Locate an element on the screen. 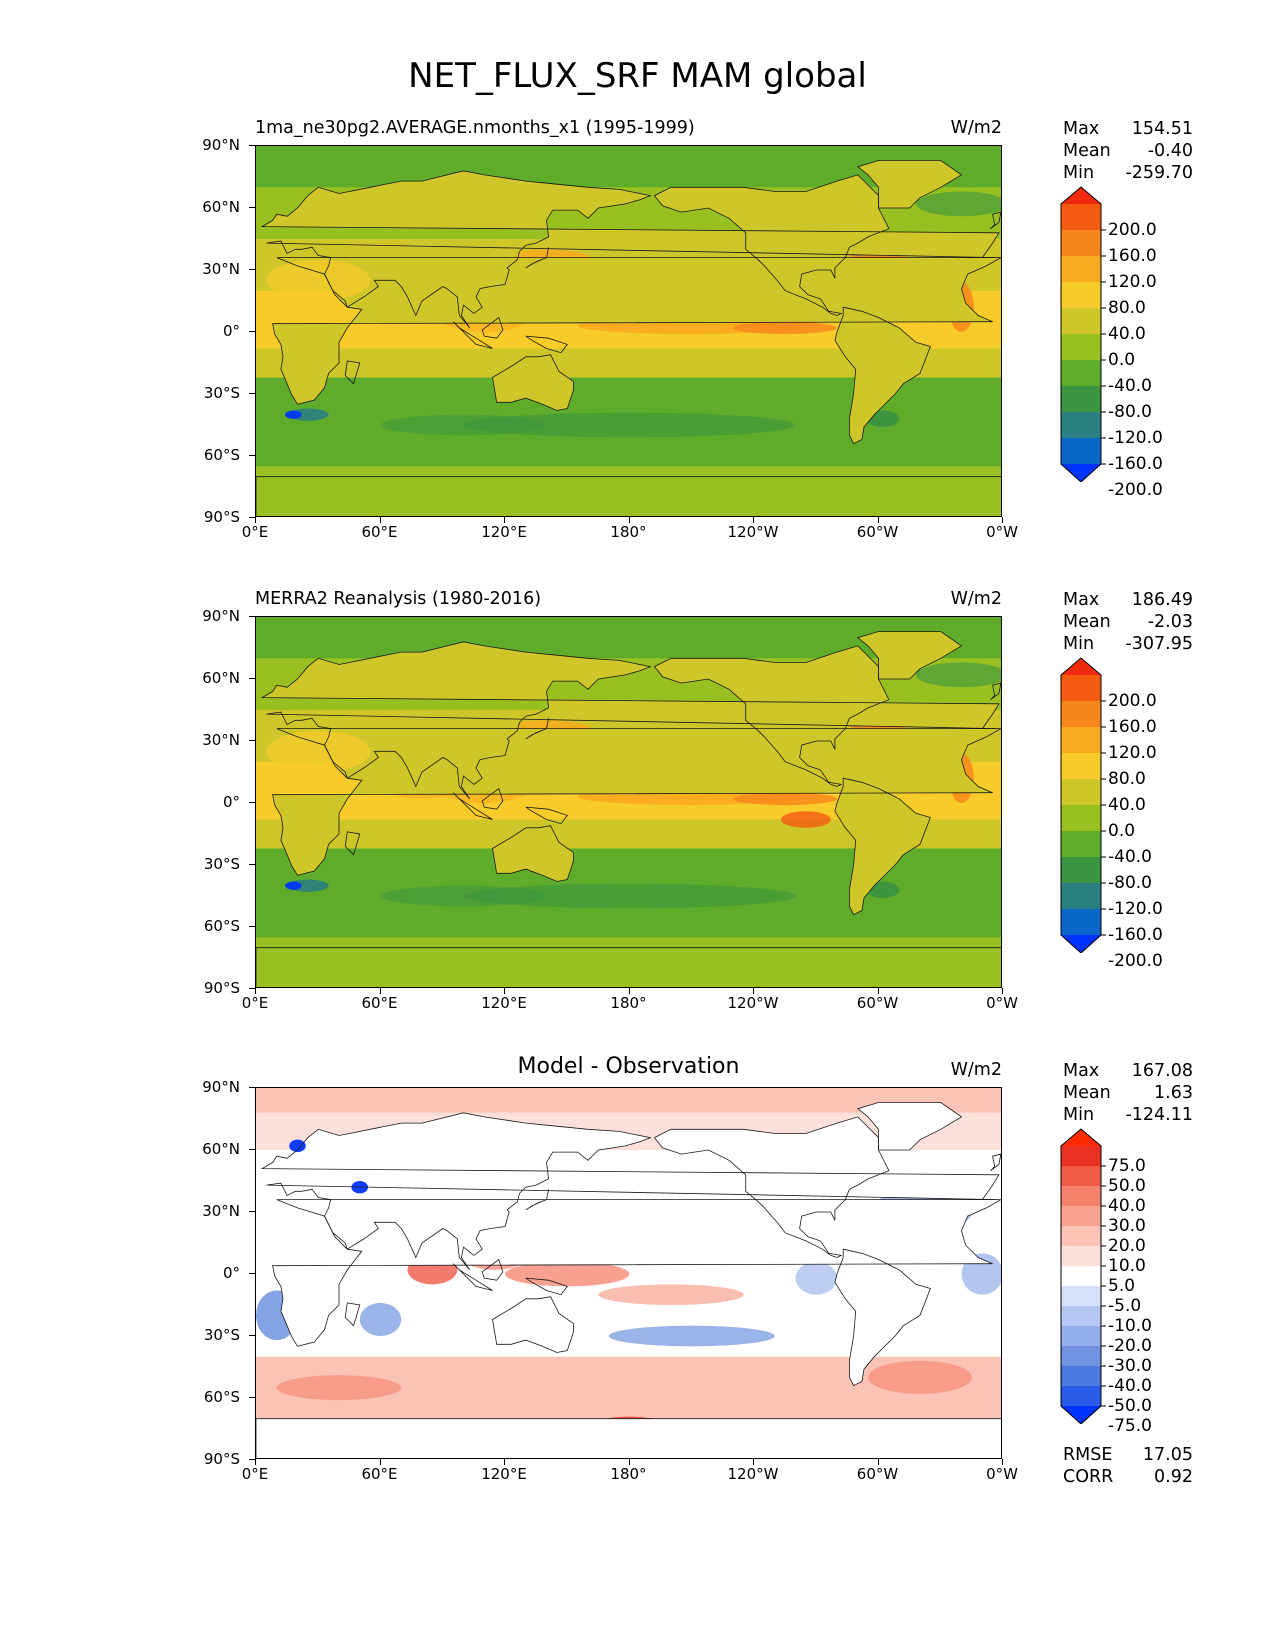 This screenshot has width=1275, height=1650. corr-label: CORR is located at coordinates (1088, 1477).